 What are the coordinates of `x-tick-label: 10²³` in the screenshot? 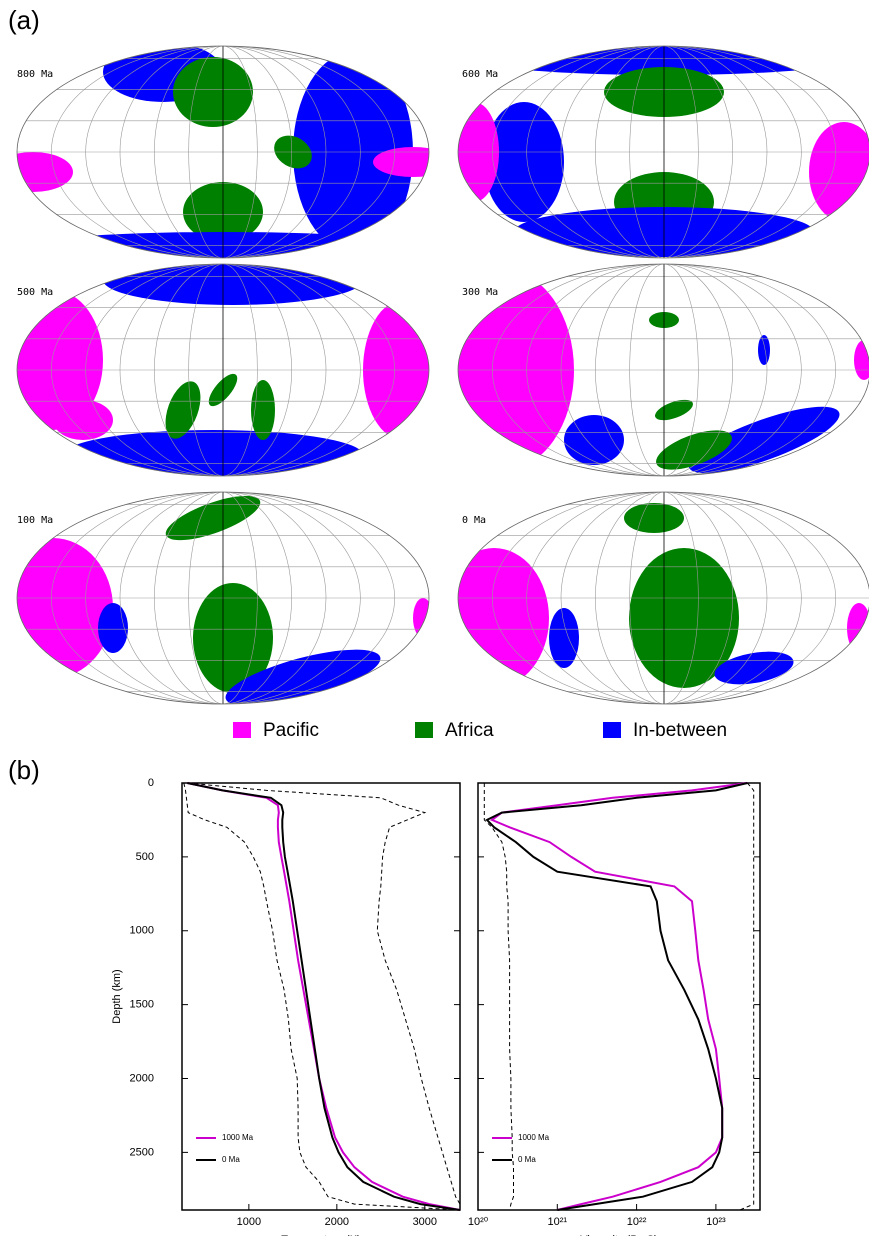 It's located at (716, 1222).